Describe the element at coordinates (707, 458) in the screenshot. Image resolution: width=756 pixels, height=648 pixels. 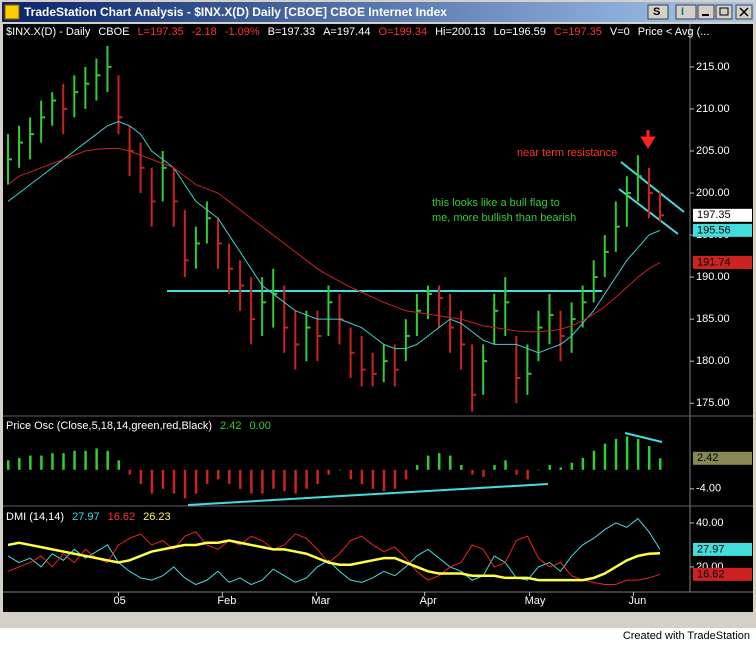
I see `value-marker-label: 2.42` at that location.